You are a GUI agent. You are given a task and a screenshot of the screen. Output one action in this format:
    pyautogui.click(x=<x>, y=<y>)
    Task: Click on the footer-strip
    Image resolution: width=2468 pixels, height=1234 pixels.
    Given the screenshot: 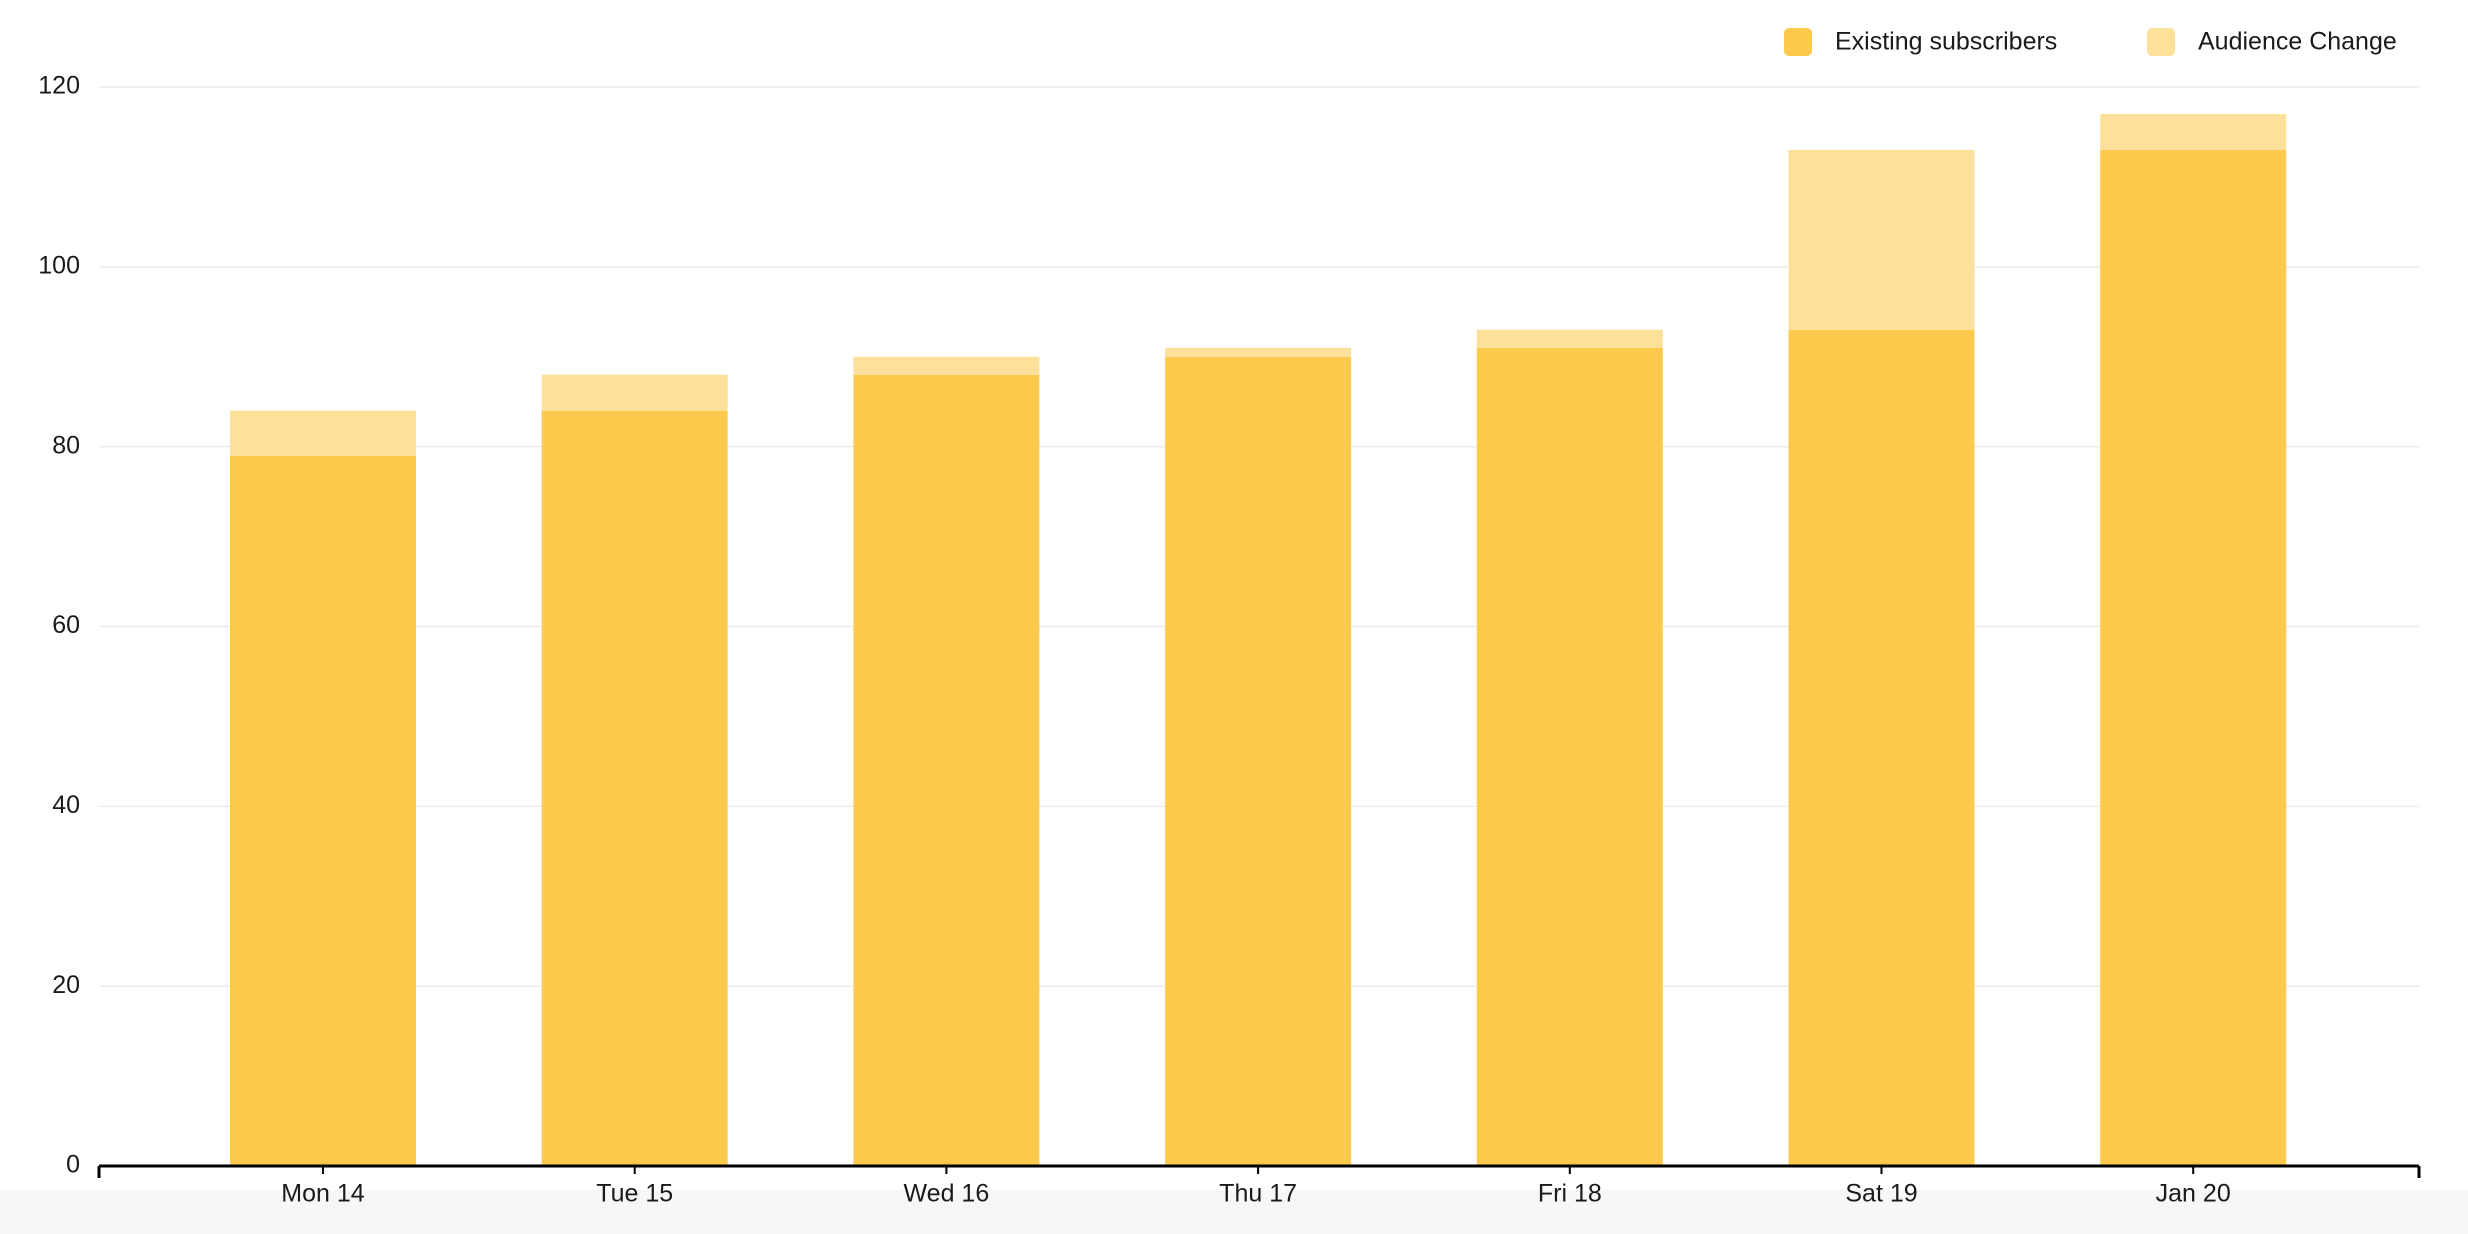 What is the action you would take?
    pyautogui.click(x=1234, y=1212)
    